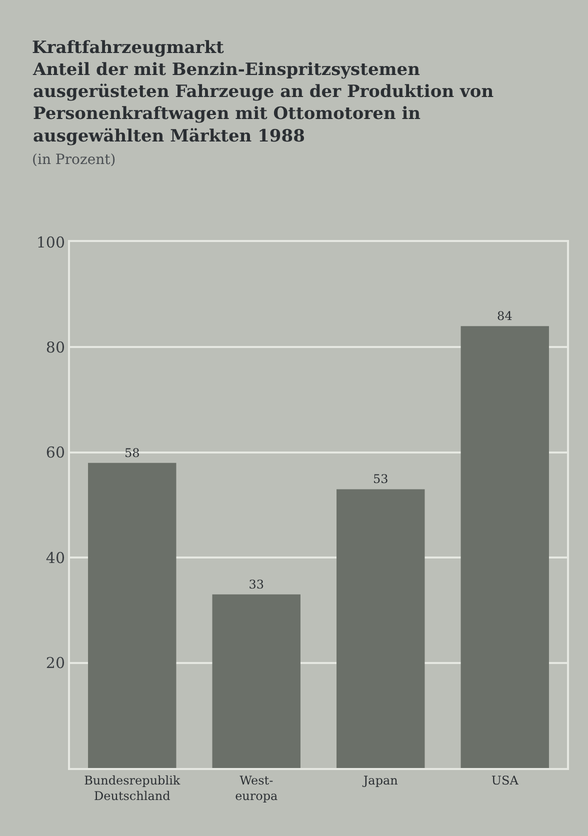 Image resolution: width=588 pixels, height=836 pixels. I want to click on y-tick-label: 100, so click(50, 242).